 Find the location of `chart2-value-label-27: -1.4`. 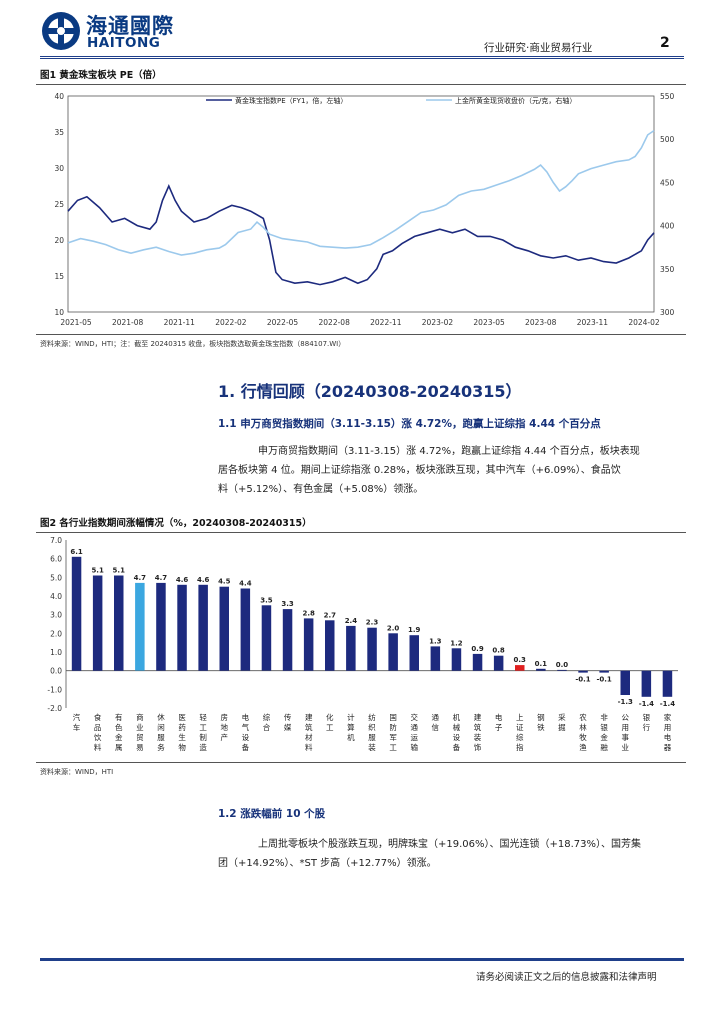

chart2-value-label-27: -1.4 is located at coordinates (646, 704).